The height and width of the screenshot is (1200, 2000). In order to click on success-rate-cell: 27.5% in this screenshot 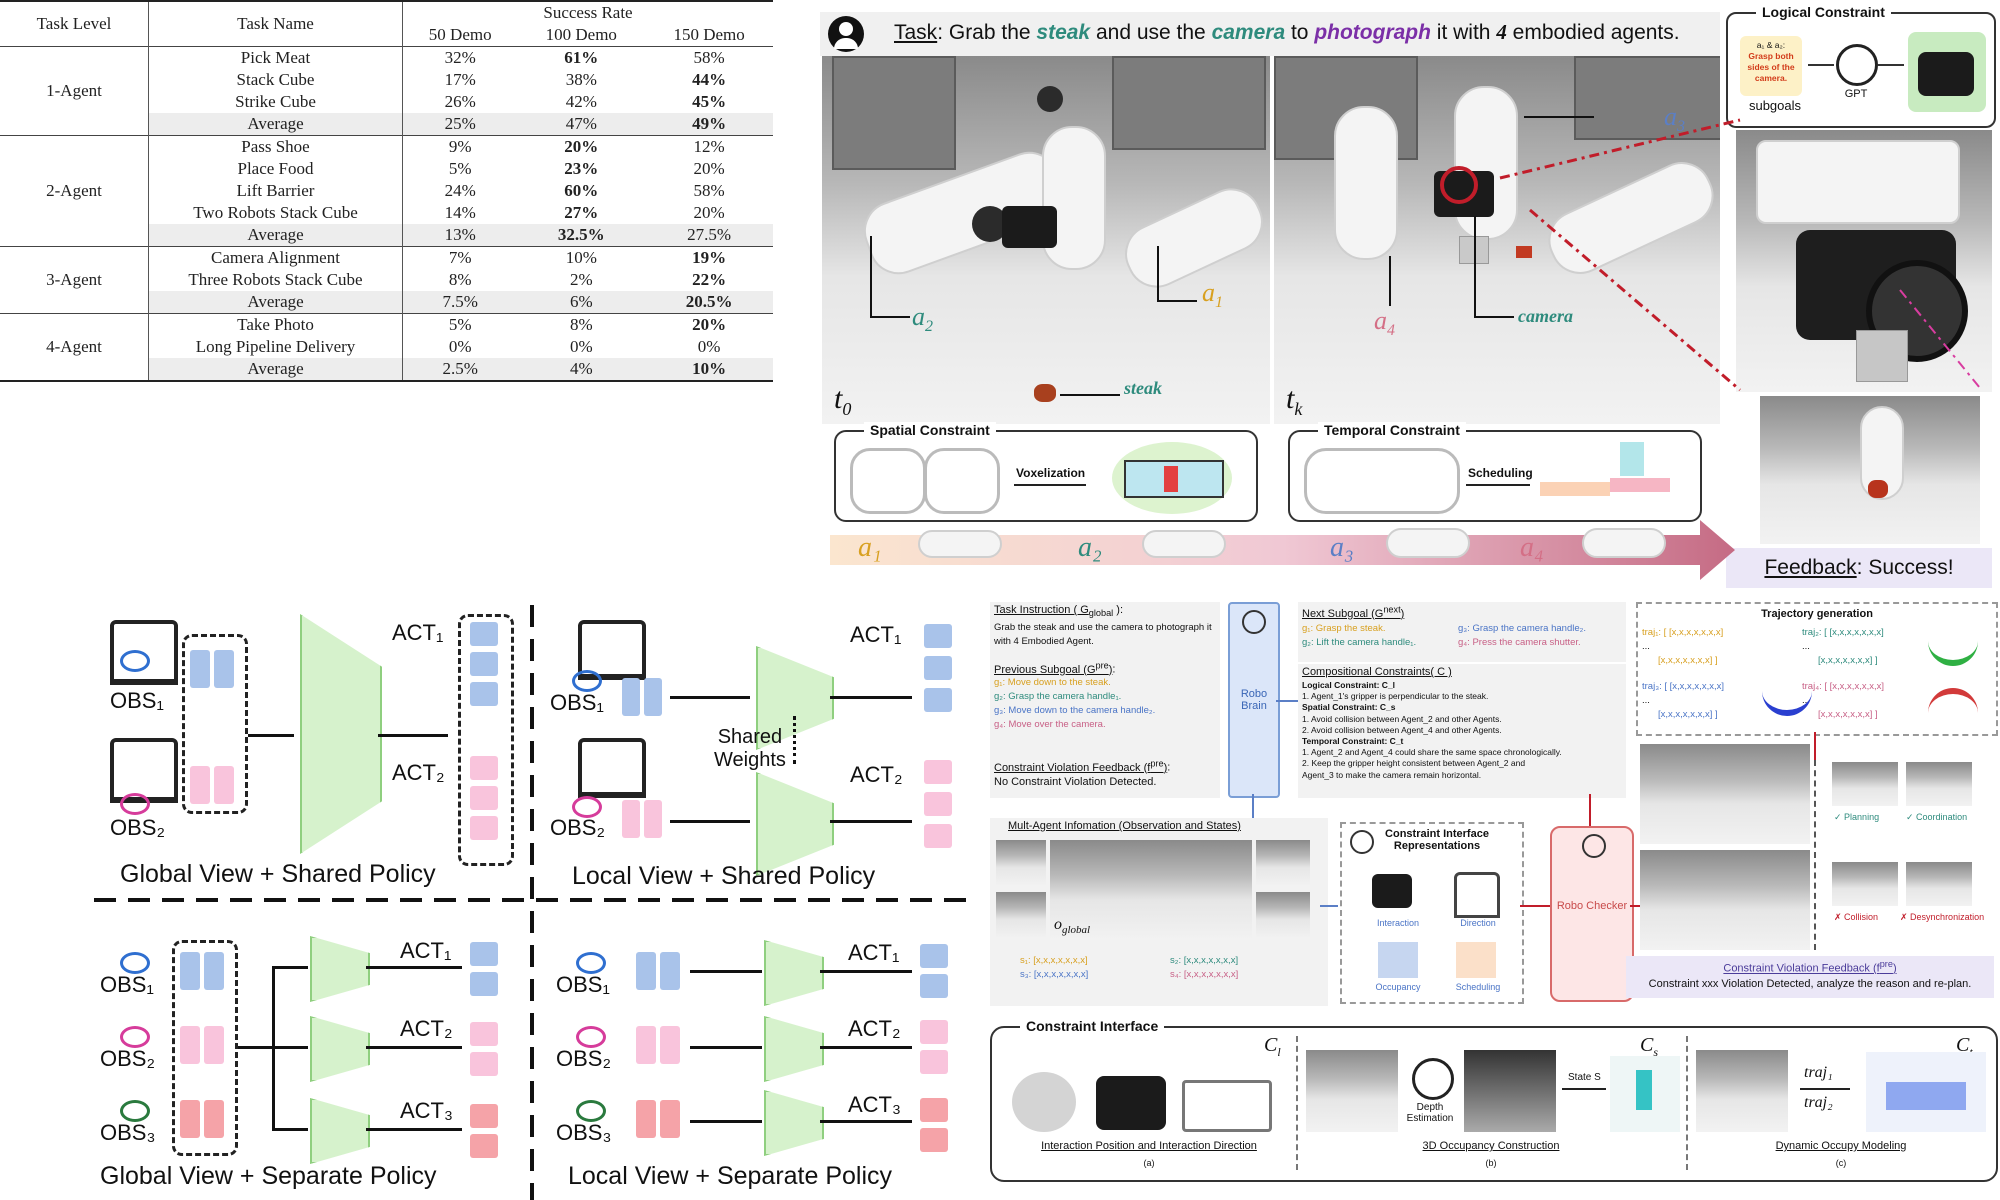, I will do `click(709, 235)`.